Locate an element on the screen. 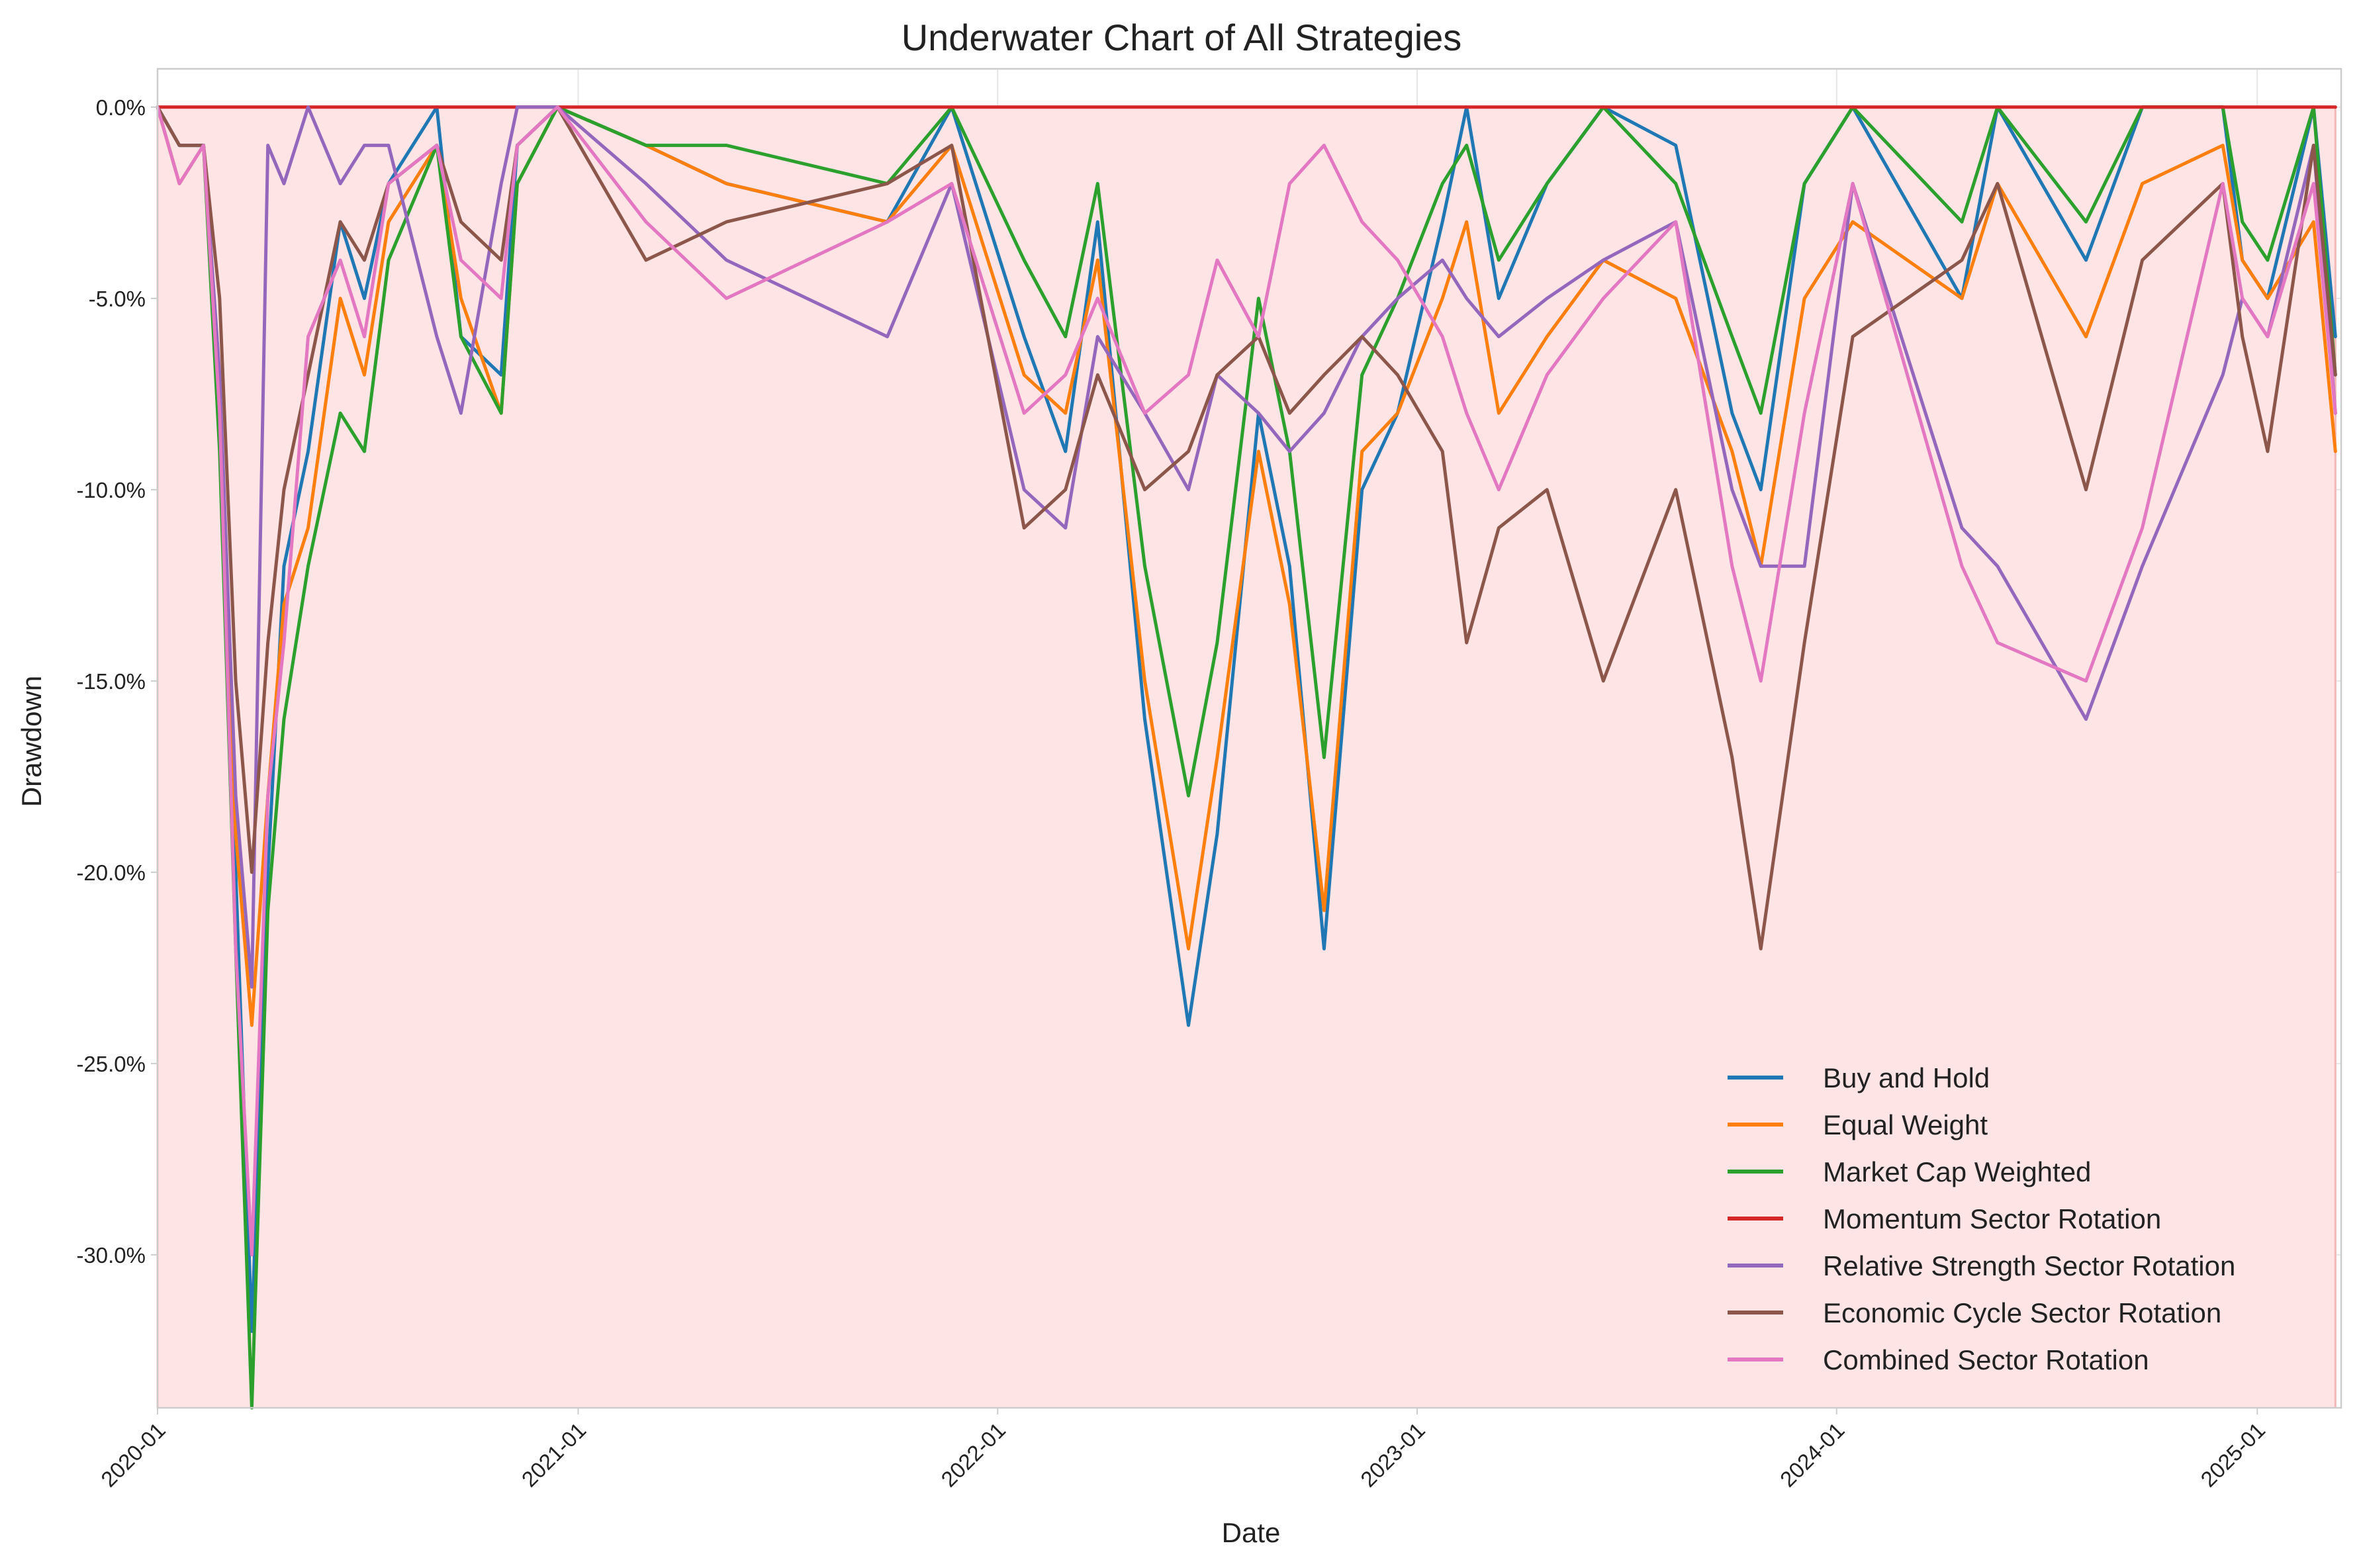 This screenshot has height=1568, width=2363. legend-label-relative-strength-sector-rotation: Relative Strength Sector Rotation is located at coordinates (2029, 1265).